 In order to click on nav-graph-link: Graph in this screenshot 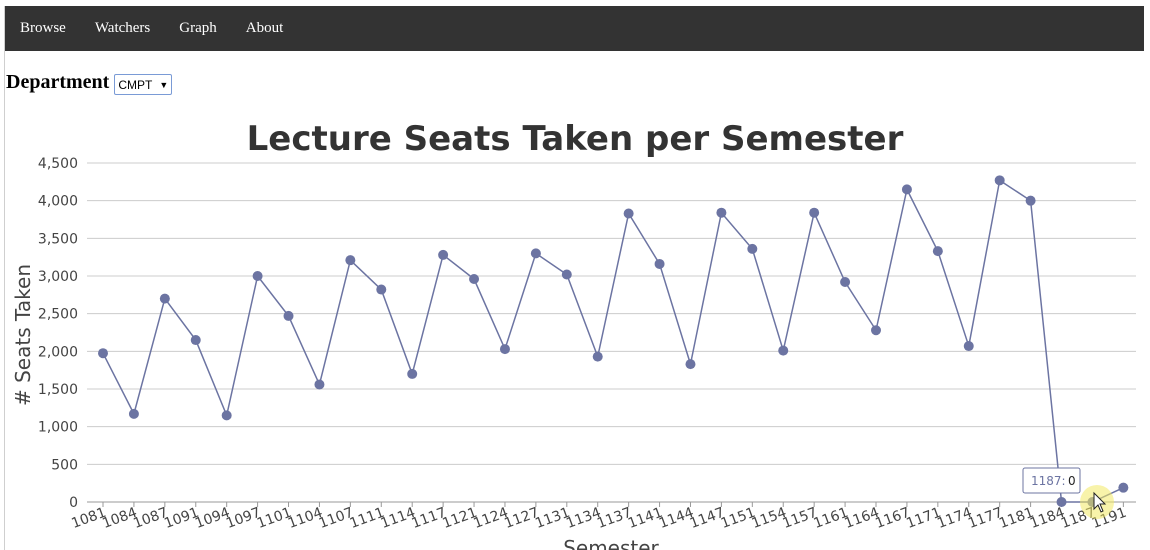, I will do `click(198, 28)`.